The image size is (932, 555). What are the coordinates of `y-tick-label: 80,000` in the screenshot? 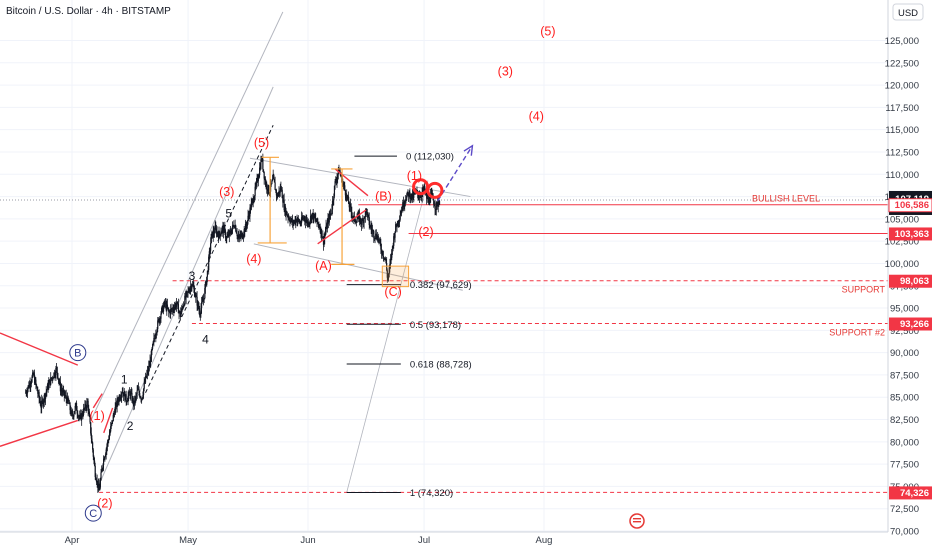 It's located at (904, 442).